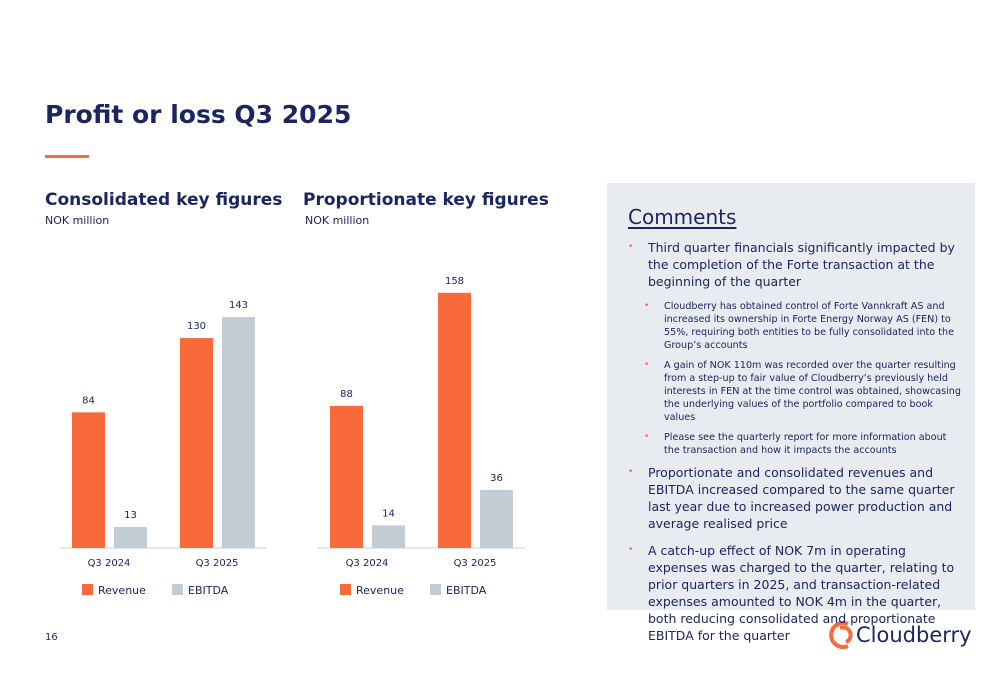  I want to click on data-label: 14, so click(388, 513).